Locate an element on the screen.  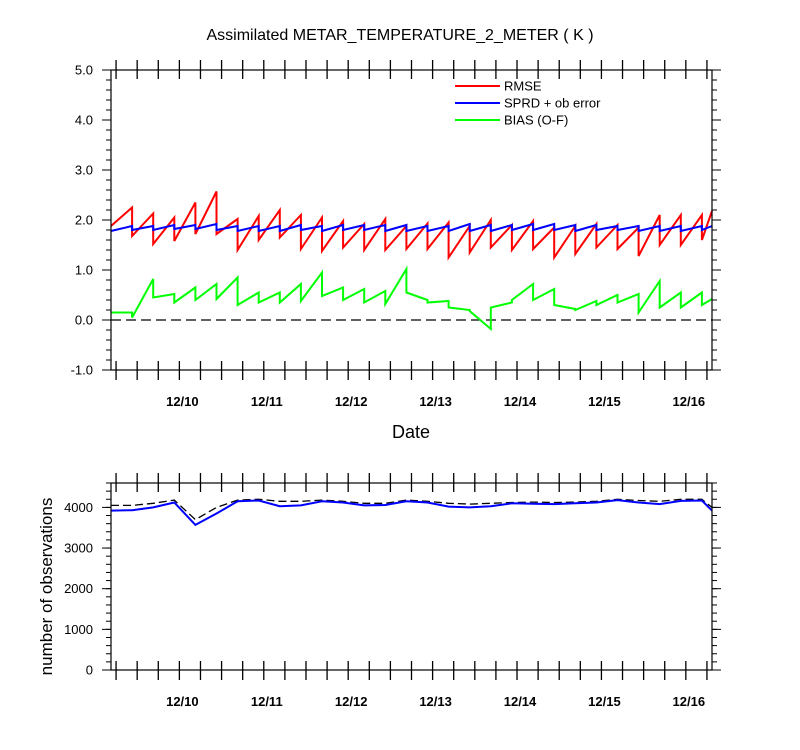
legend-label-rmse: RMSE is located at coordinates (523, 86).